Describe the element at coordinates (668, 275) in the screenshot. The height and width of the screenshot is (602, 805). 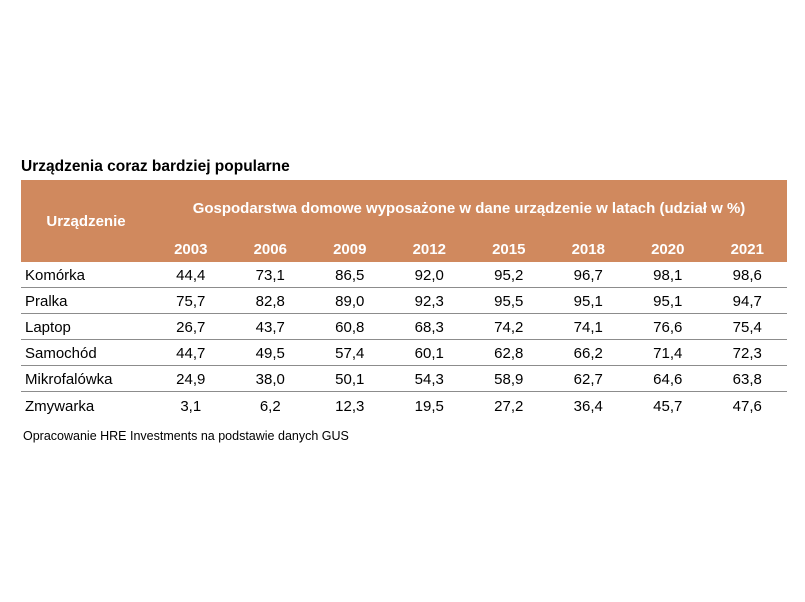
I see `table-cell: 98,1` at that location.